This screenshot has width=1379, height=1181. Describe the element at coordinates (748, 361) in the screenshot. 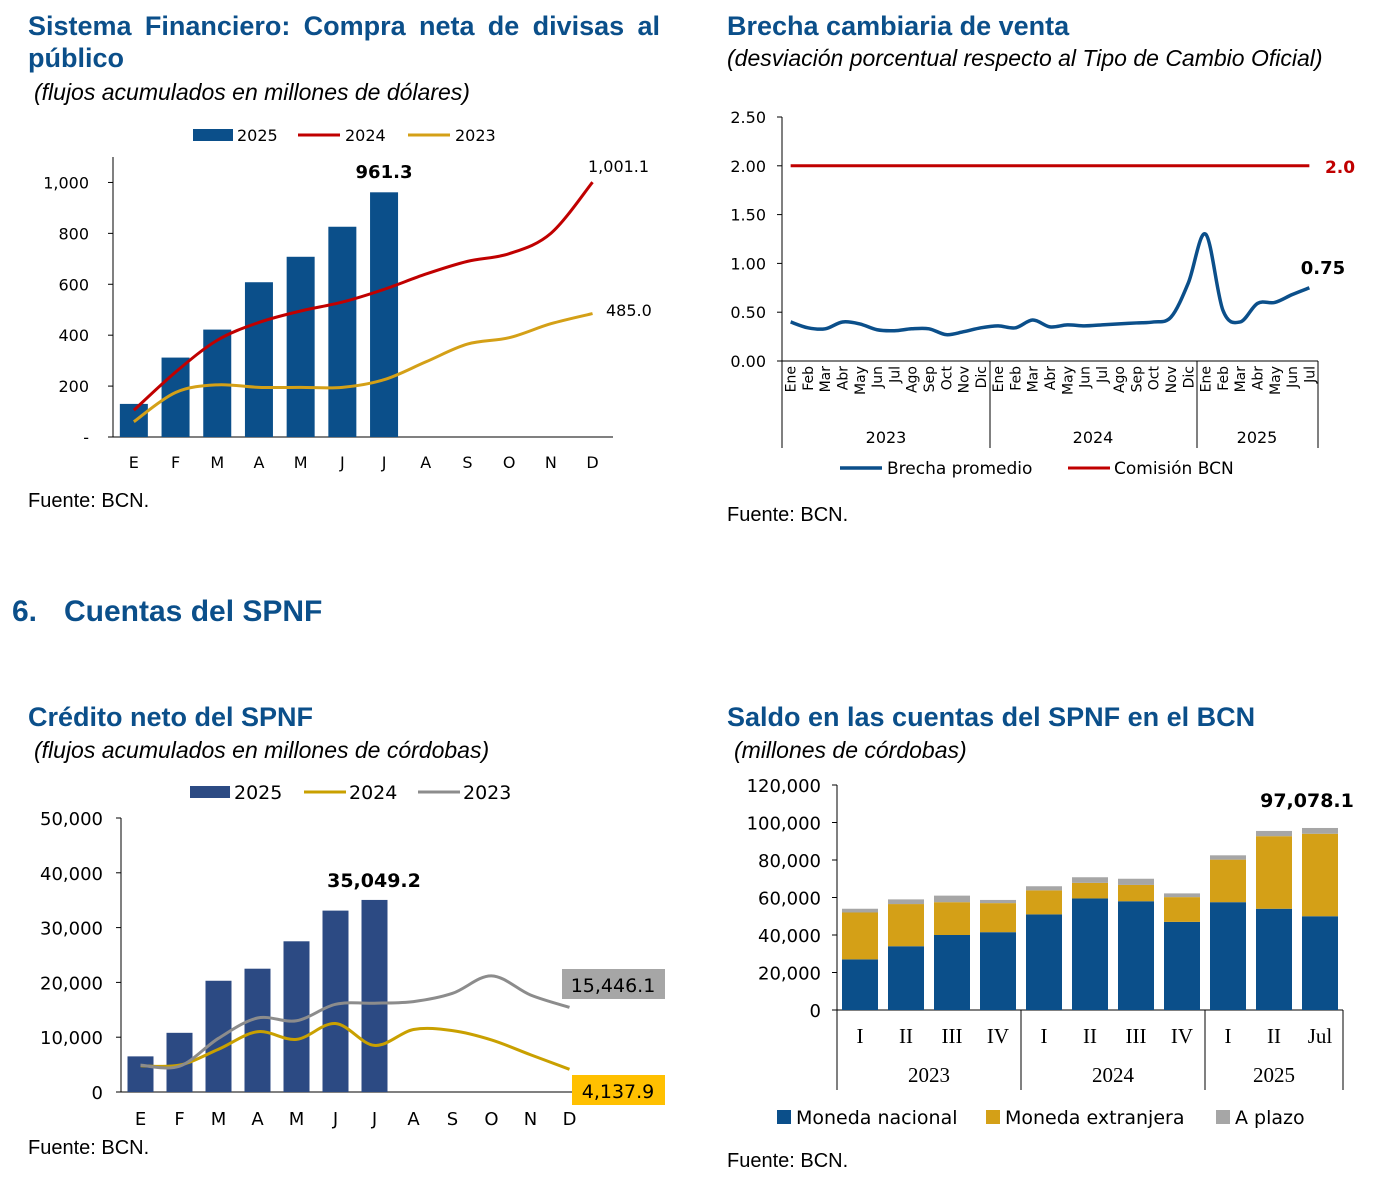

I see `y-tick-label: 0.00` at that location.